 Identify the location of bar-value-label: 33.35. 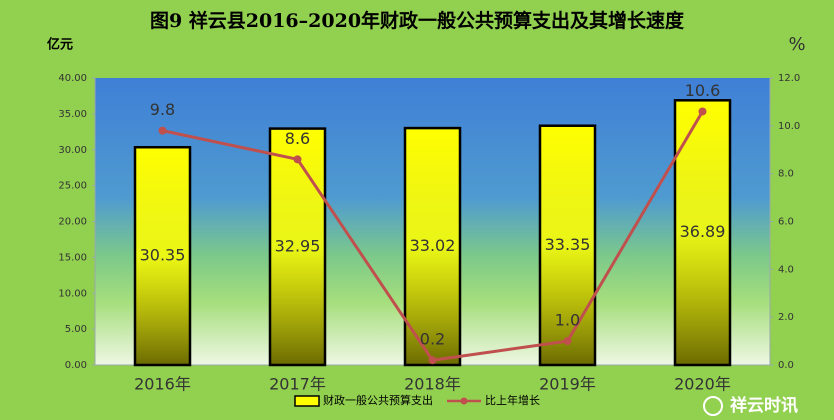
(568, 244).